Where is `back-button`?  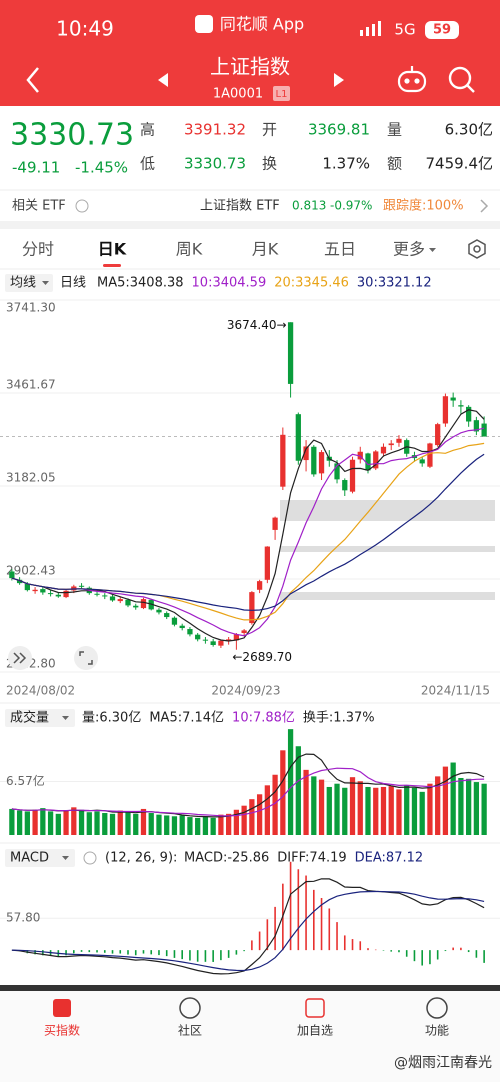 back-button is located at coordinates (32, 80).